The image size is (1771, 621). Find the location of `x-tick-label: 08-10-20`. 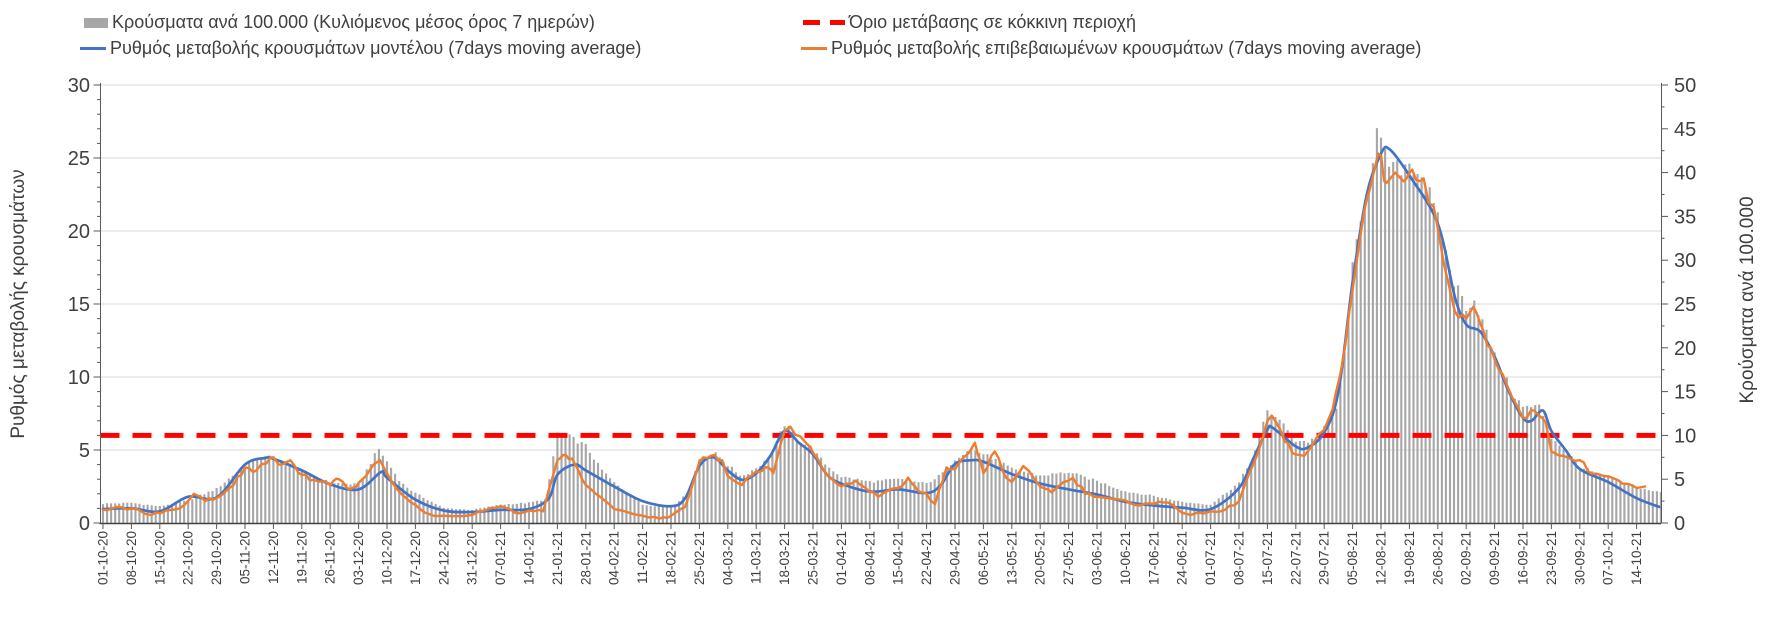

x-tick-label: 08-10-20 is located at coordinates (131, 558).